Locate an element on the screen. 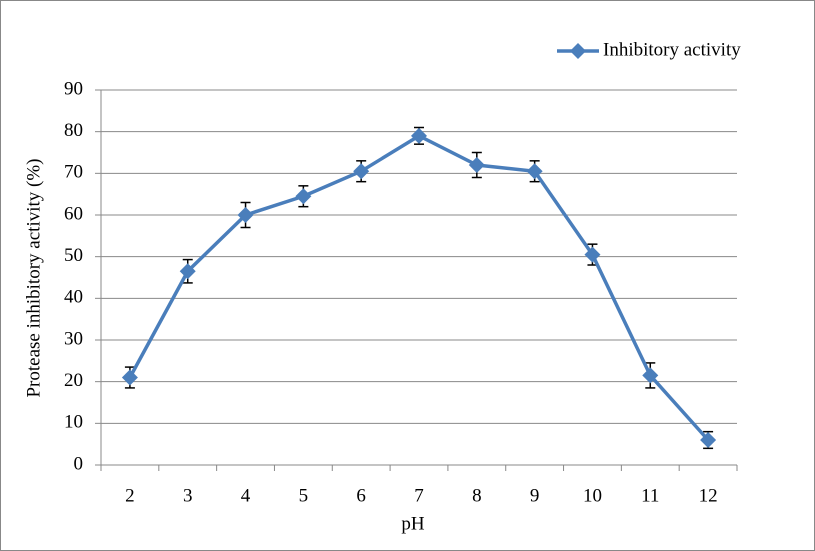 The height and width of the screenshot is (551, 815). x-tick-label: 3 is located at coordinates (188, 495).